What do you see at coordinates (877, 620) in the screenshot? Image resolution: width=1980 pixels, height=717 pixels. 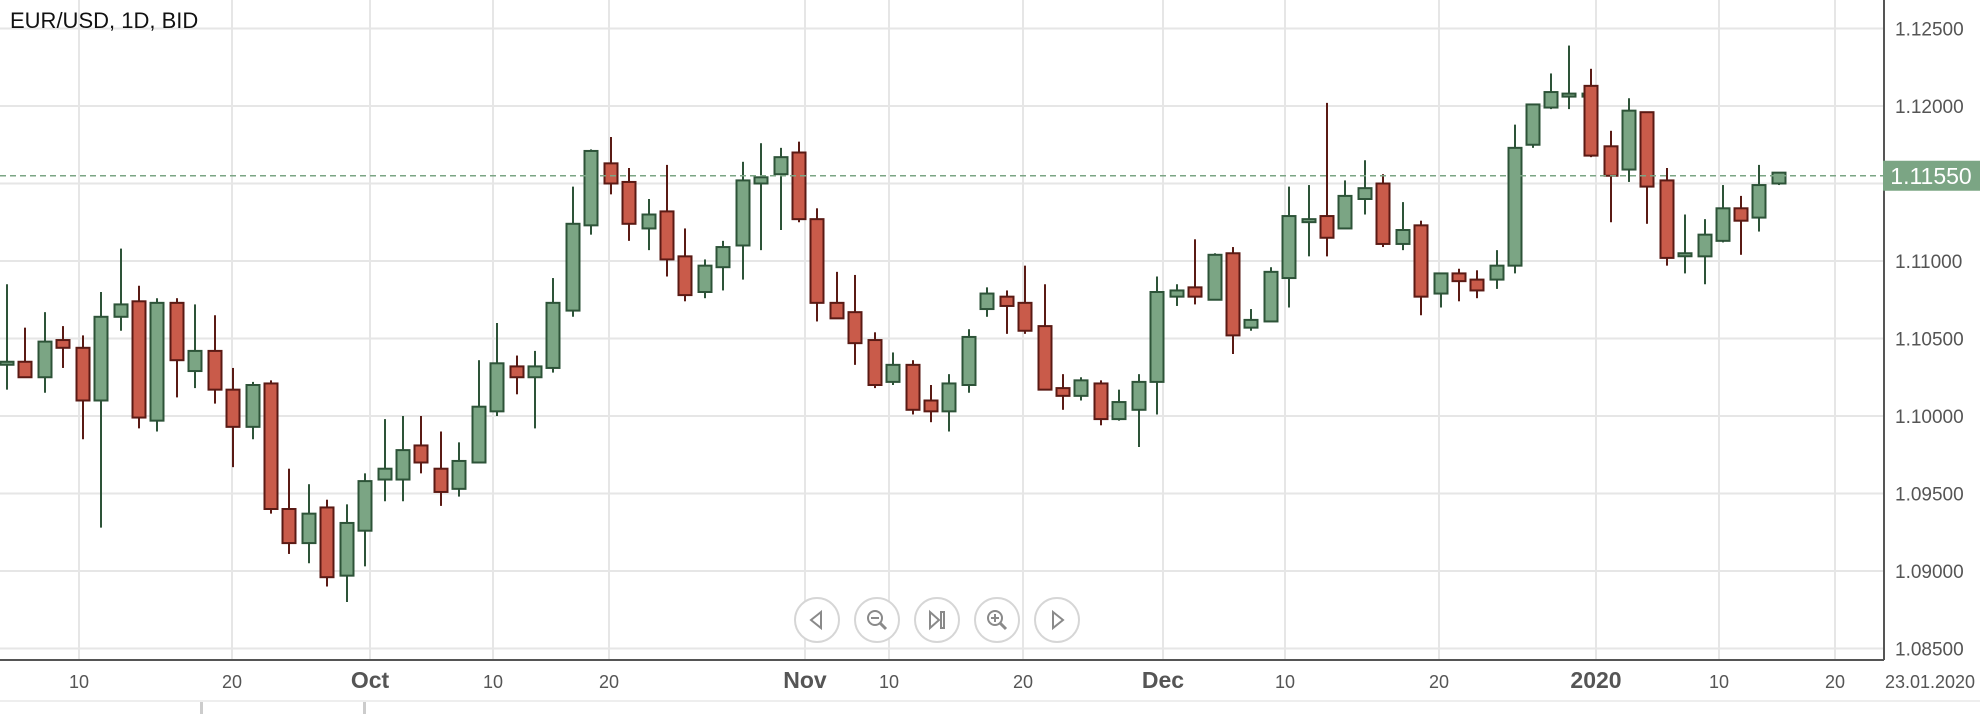 I see `zoom-out-button` at bounding box center [877, 620].